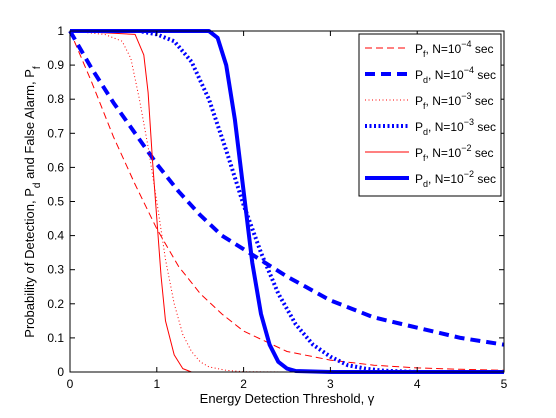 Image resolution: width=556 pixels, height=418 pixels. Describe the element at coordinates (455, 75) in the screenshot. I see `legend-label-2: Pd, N=10−4 sec` at that location.